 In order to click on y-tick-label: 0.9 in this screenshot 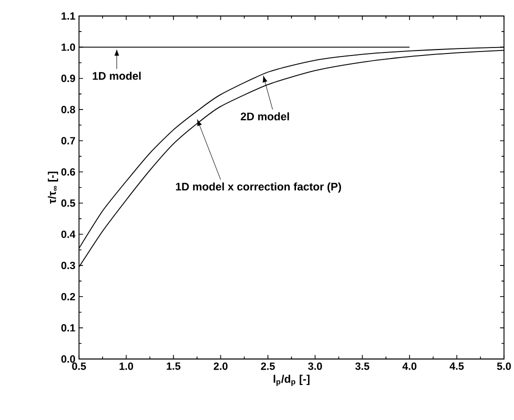, I will do `click(68, 78)`.